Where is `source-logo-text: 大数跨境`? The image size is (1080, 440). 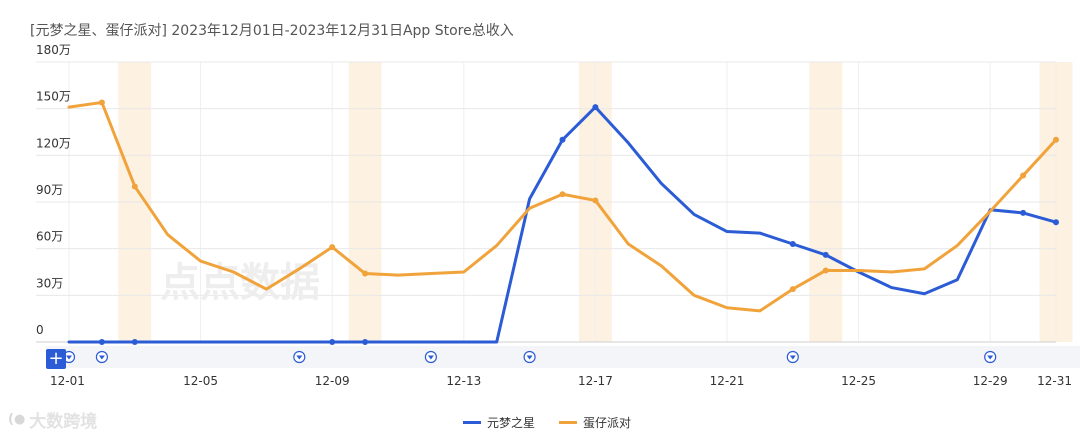 source-logo-text: 大数跨境 is located at coordinates (63, 422).